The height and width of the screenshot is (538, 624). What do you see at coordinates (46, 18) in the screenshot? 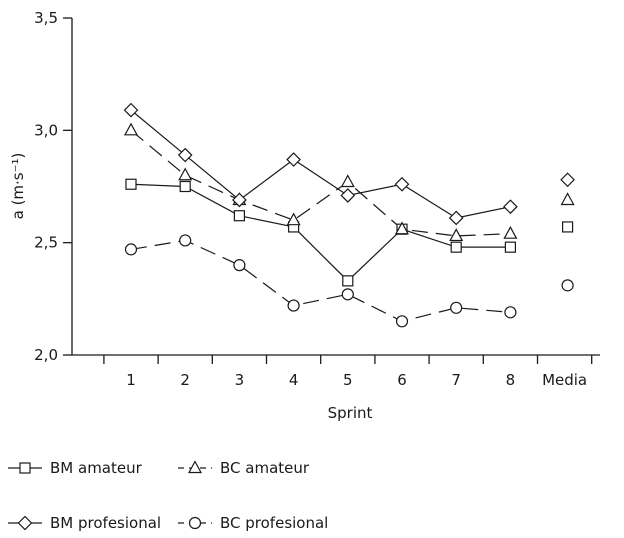
I see `y-tick-label: 3,5` at bounding box center [46, 18].